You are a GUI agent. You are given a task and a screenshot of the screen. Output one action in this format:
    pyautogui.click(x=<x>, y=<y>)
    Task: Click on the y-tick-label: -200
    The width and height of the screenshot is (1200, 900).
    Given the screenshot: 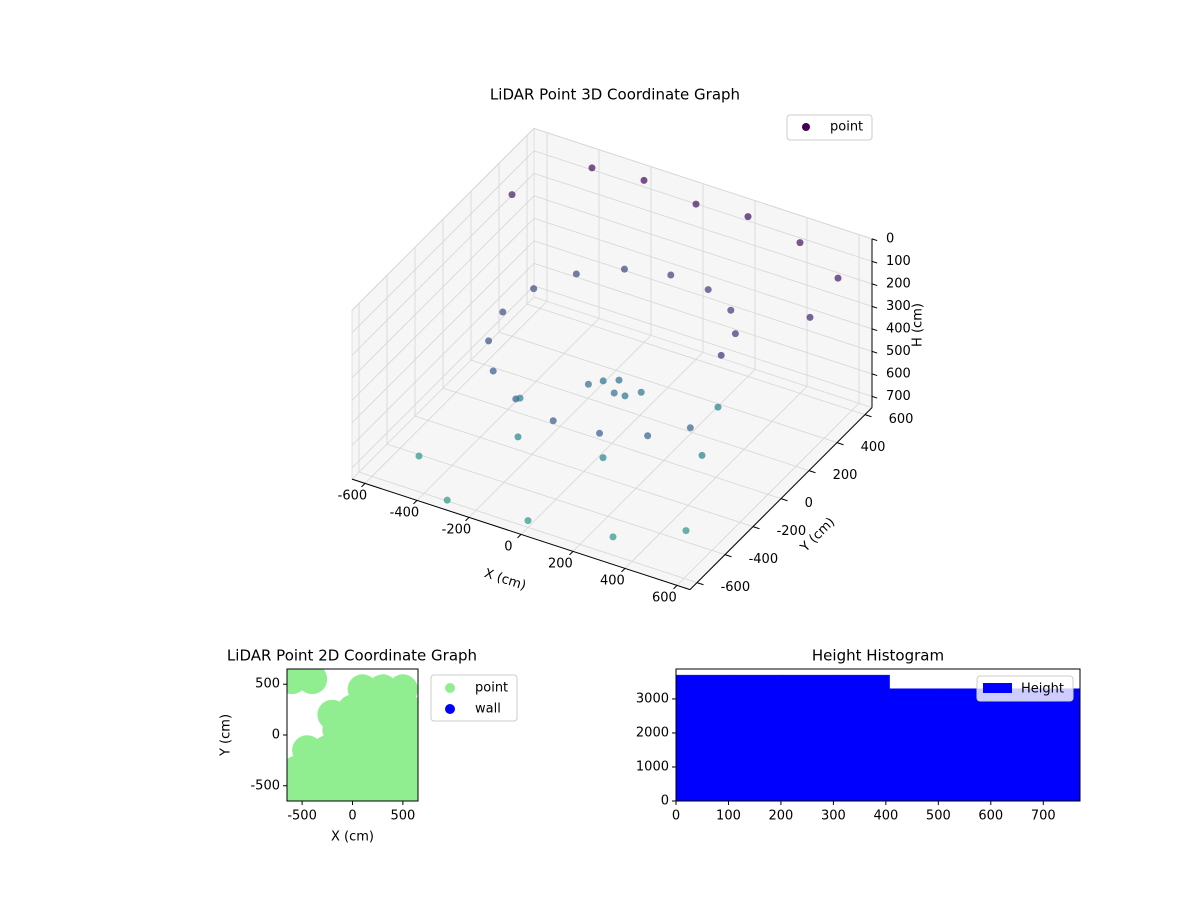 What is the action you would take?
    pyautogui.click(x=792, y=531)
    